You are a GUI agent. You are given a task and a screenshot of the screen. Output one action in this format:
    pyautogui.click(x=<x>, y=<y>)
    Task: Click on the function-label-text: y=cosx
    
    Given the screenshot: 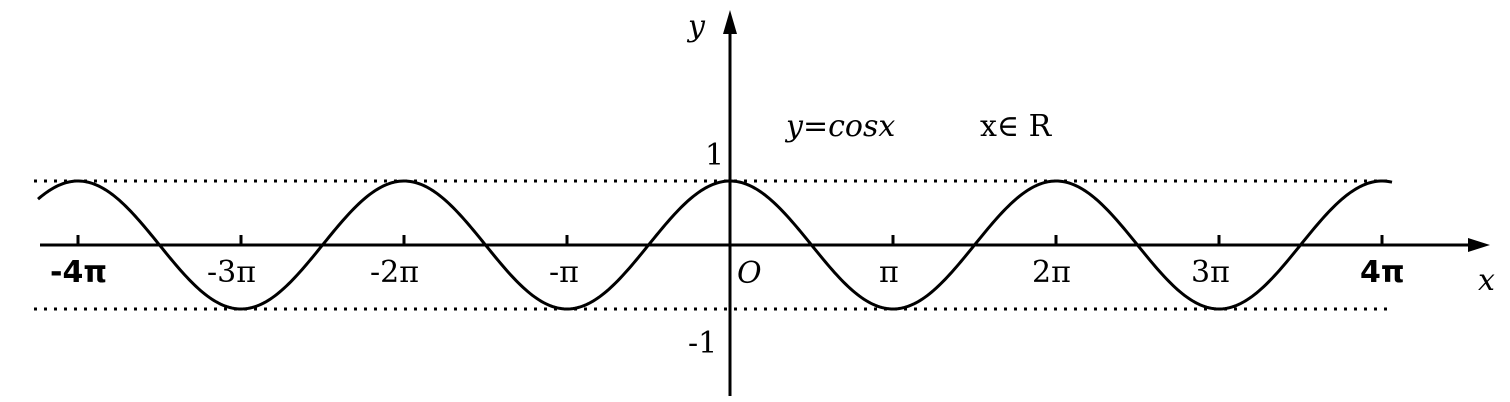 What is the action you would take?
    pyautogui.click(x=839, y=126)
    